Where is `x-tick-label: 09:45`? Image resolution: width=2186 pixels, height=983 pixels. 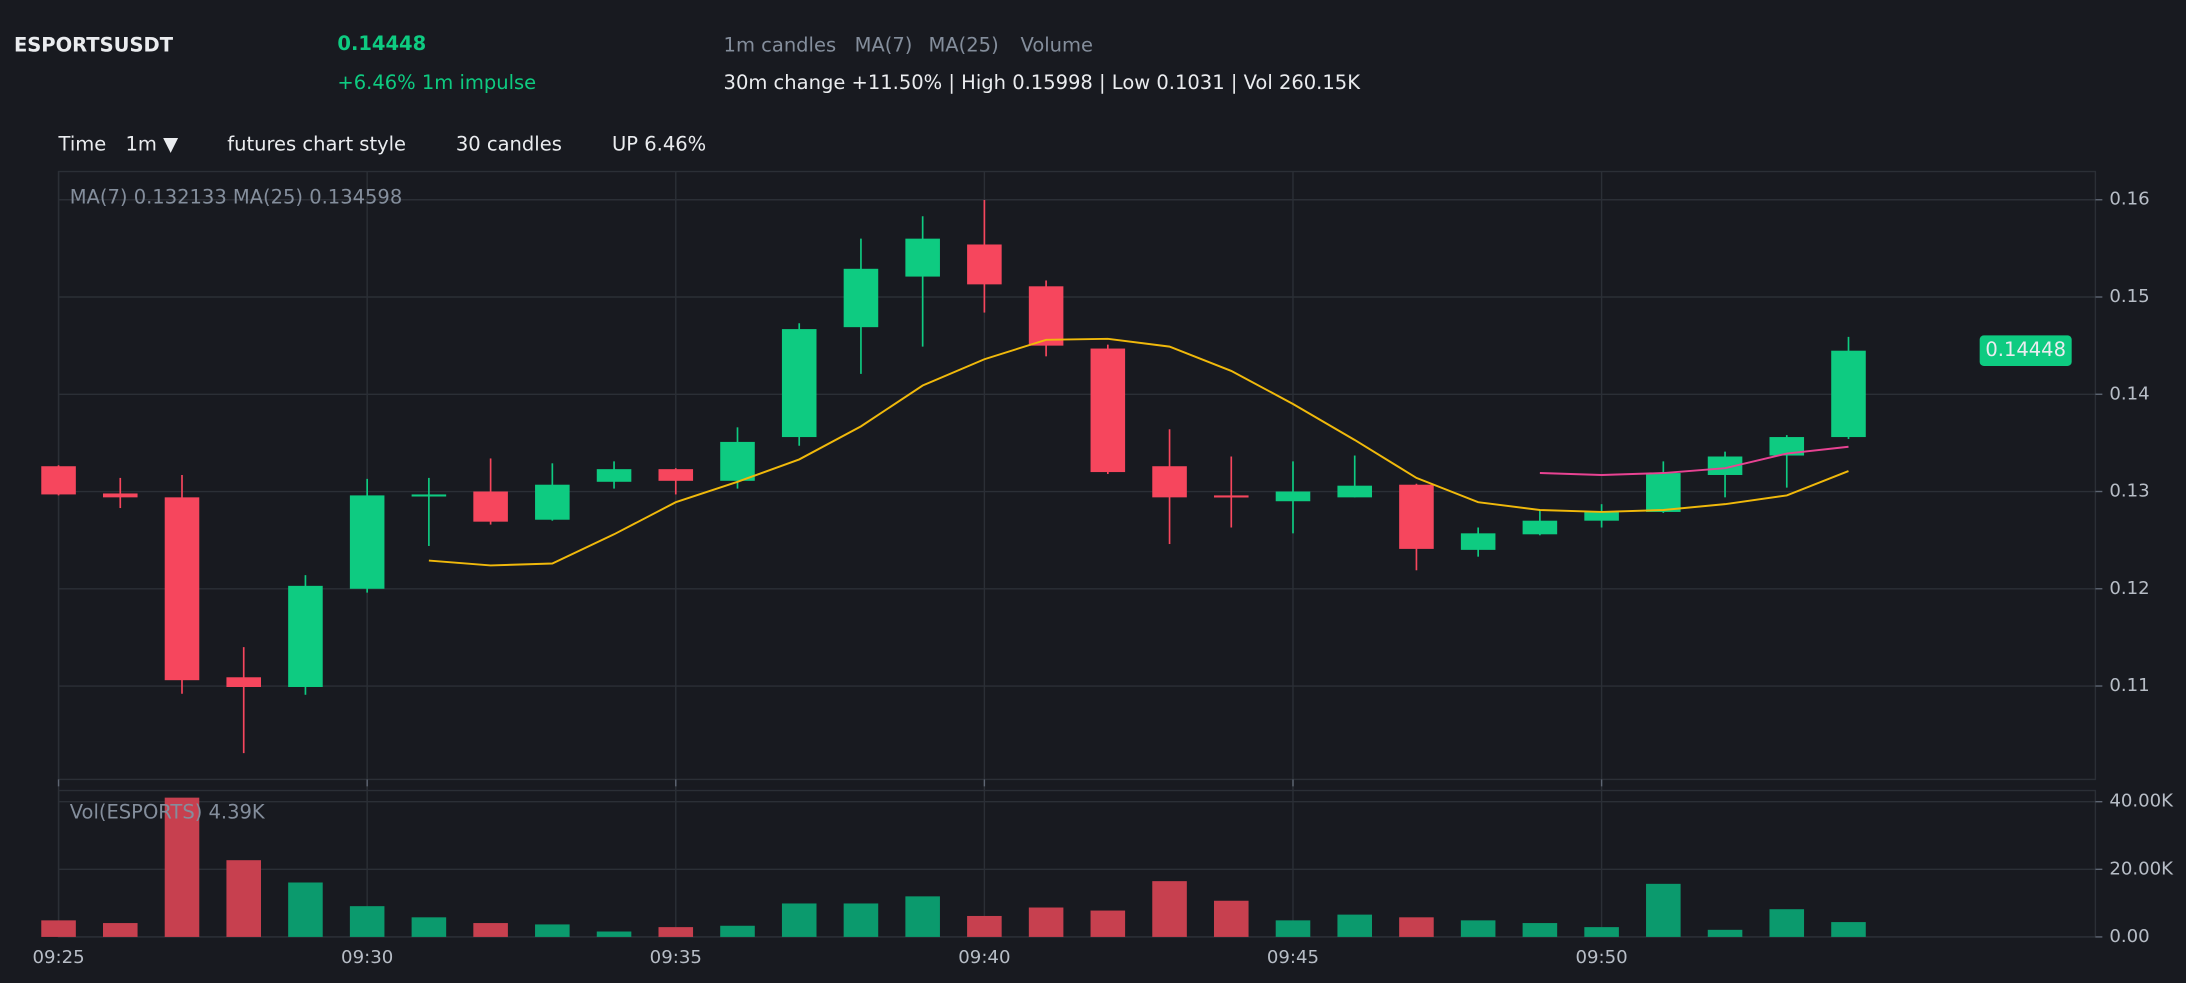
x-tick-label: 09:45 is located at coordinates (1293, 957).